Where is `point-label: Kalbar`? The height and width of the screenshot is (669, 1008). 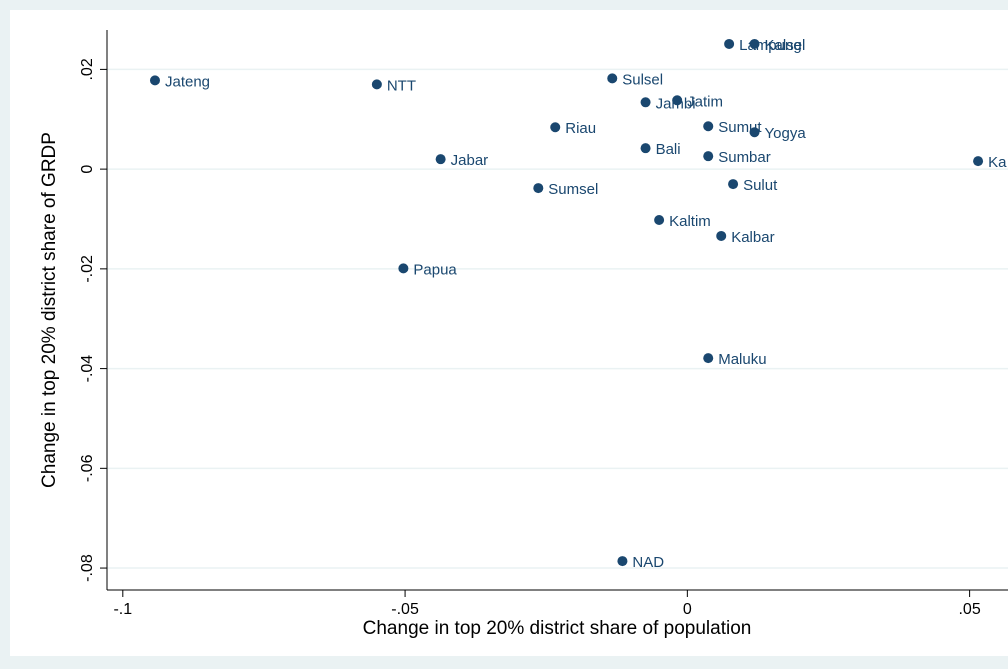 point-label: Kalbar is located at coordinates (752, 237).